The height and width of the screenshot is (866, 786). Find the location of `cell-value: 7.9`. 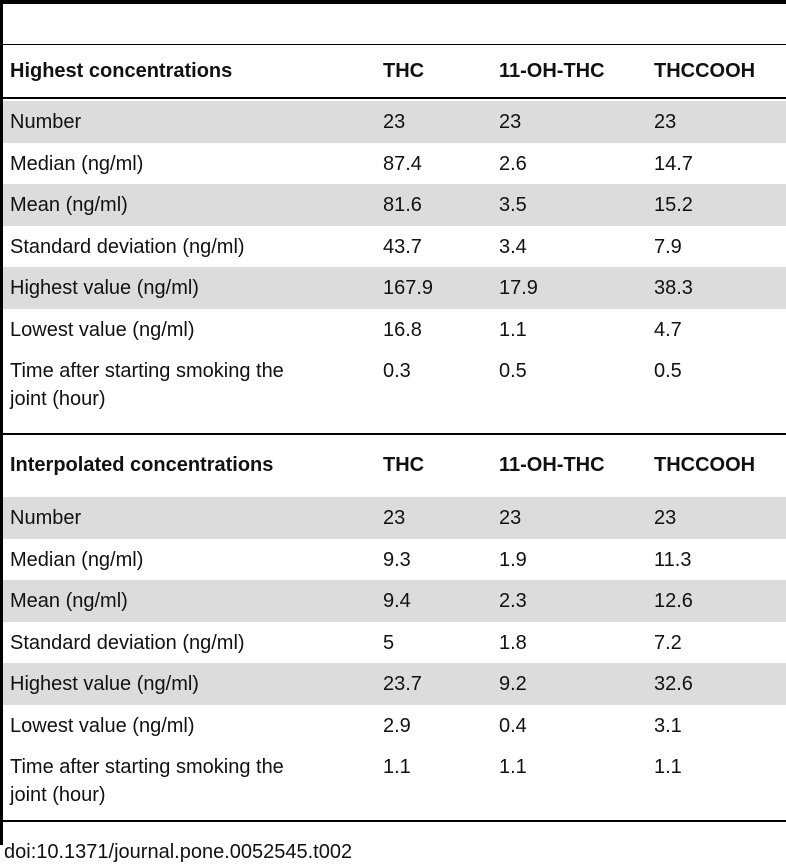

cell-value: 7.9 is located at coordinates (668, 246).